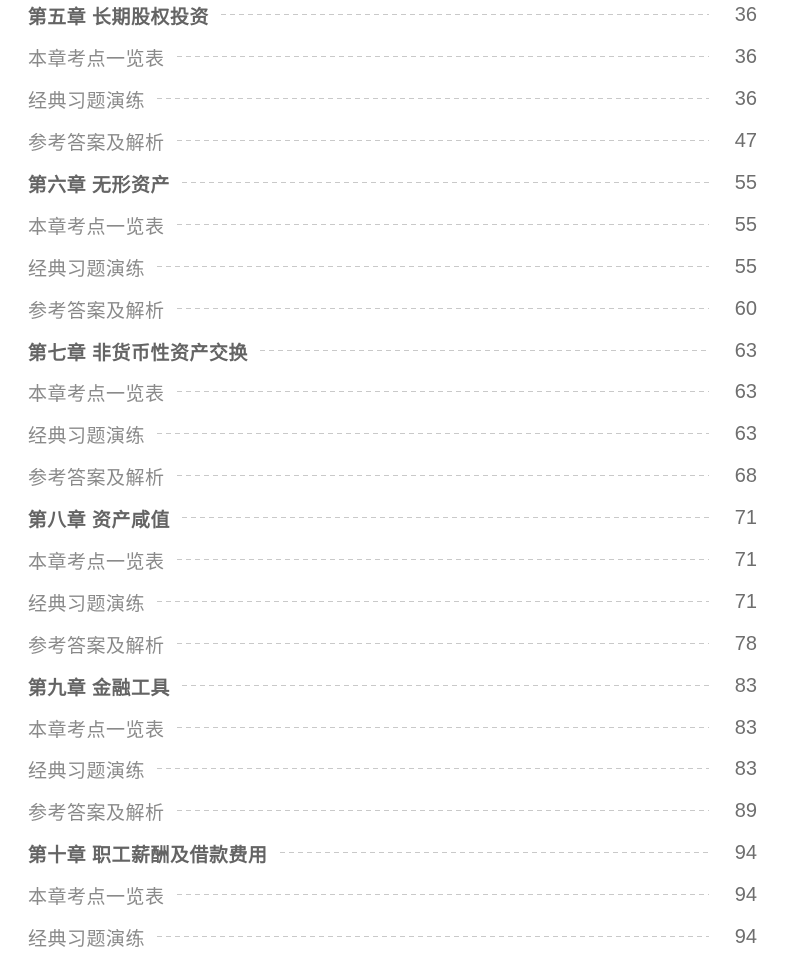 Image resolution: width=790 pixels, height=958 pixels. What do you see at coordinates (392, 18) in the screenshot?
I see `toc-entry-chapter: 第五章 长期股权投资 36` at bounding box center [392, 18].